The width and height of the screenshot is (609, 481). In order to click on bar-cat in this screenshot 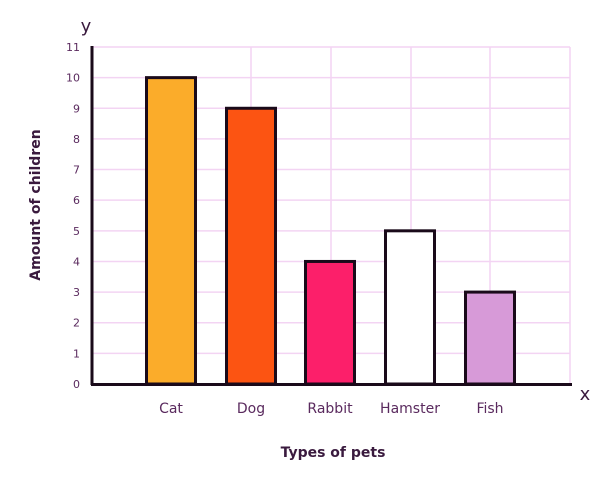, I will do `click(171, 231)`.